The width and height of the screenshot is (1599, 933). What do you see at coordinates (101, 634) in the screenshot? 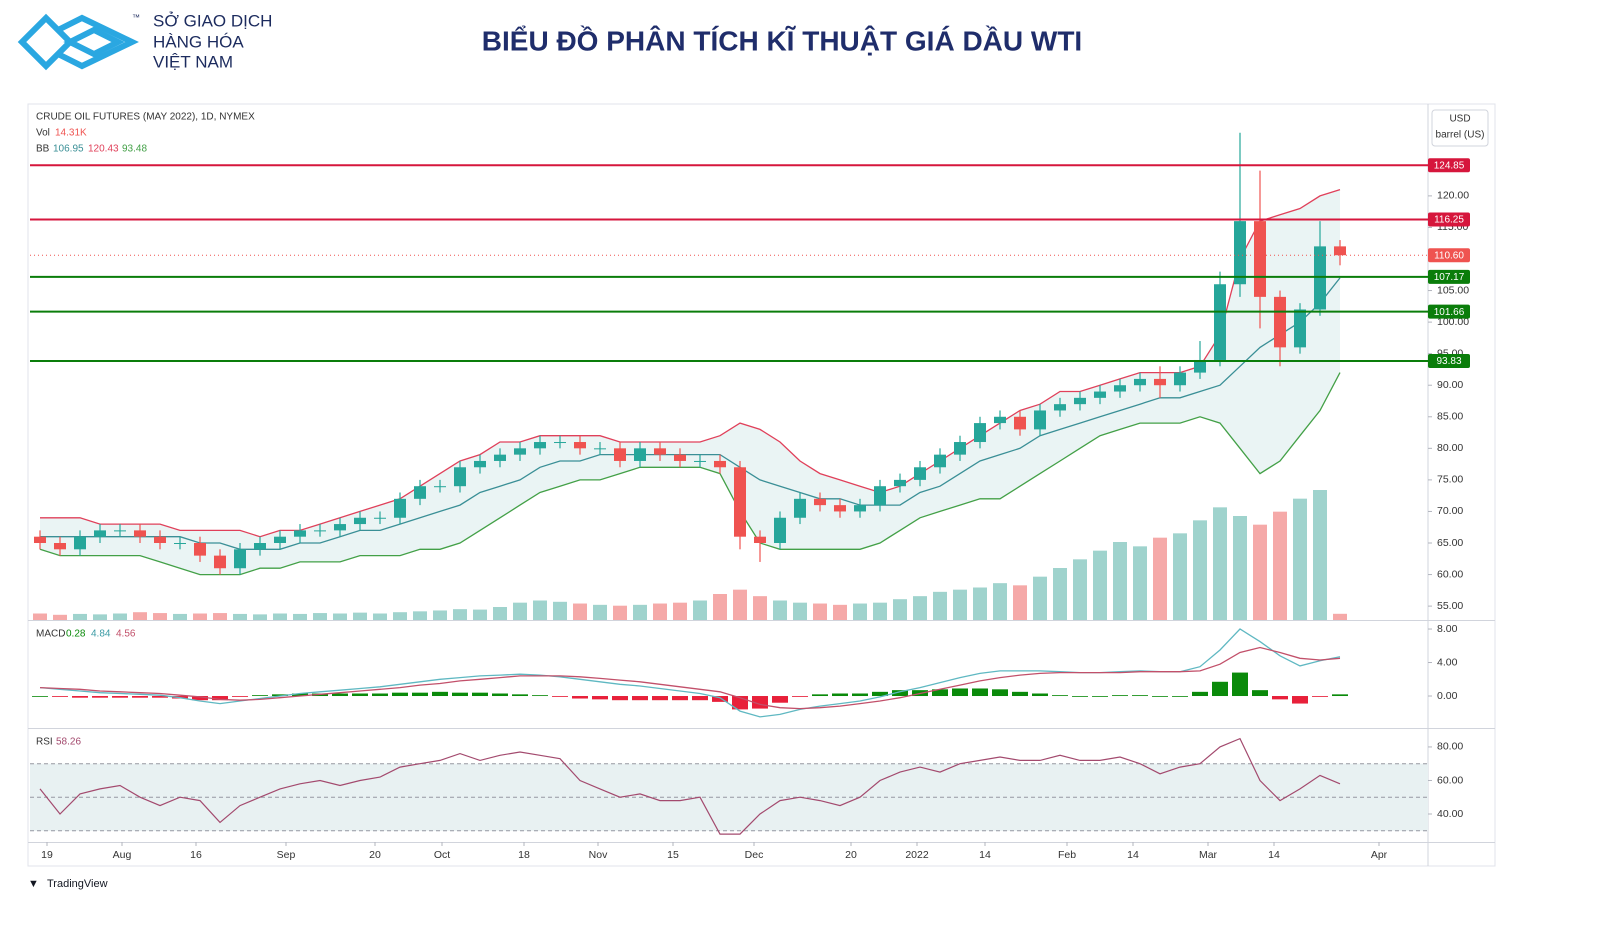
I see `legend-value: 4.84` at bounding box center [101, 634].